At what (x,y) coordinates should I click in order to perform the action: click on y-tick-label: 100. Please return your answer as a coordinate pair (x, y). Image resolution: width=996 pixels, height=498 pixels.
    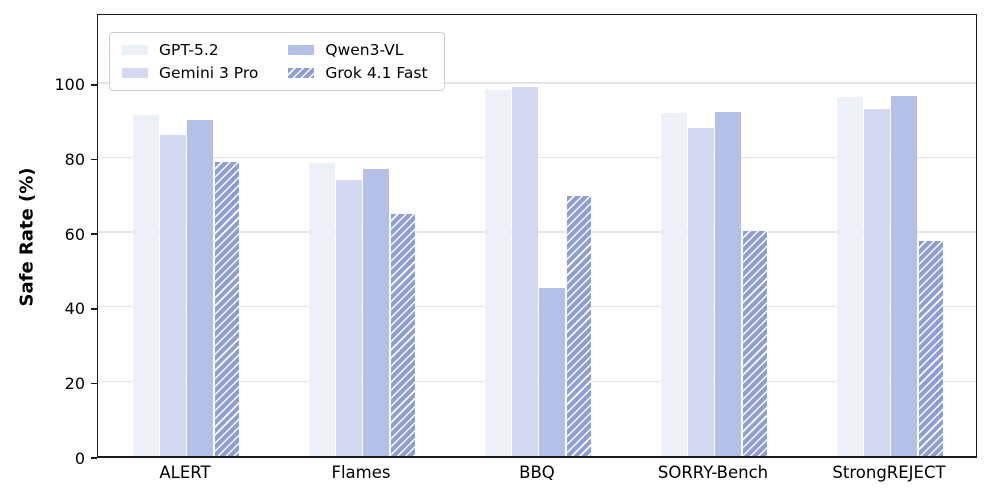
    Looking at the image, I should click on (69, 85).